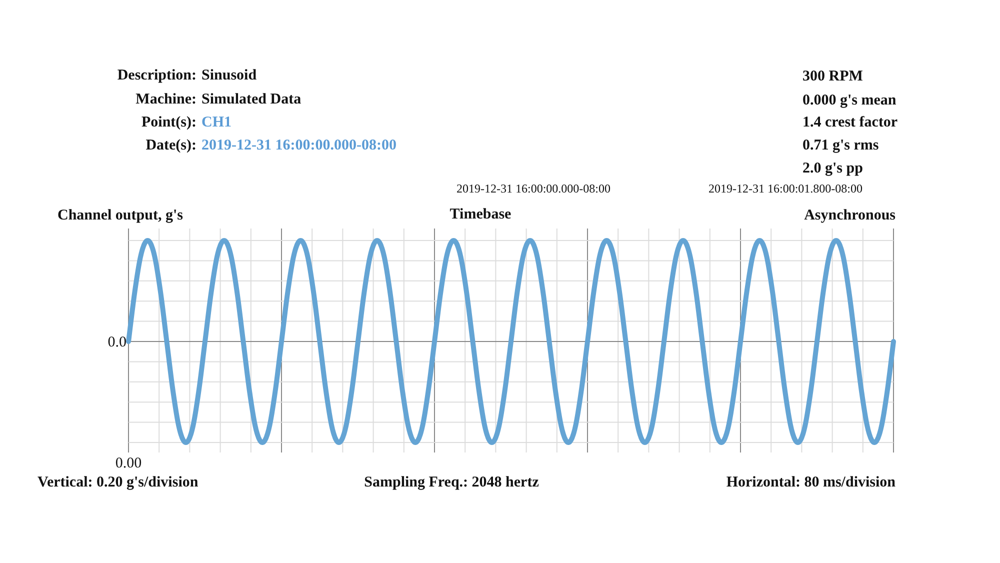 This screenshot has height=563, width=1000. Describe the element at coordinates (481, 214) in the screenshot. I see `chart-title: Timebase` at that location.